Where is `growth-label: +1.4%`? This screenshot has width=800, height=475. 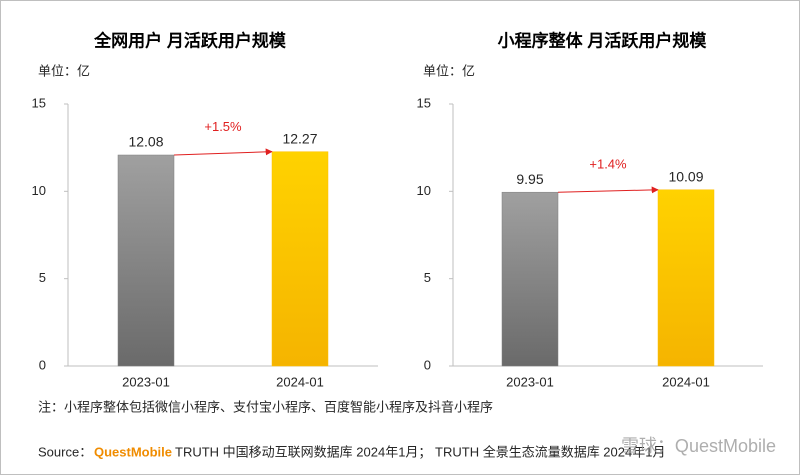
growth-label: +1.4% is located at coordinates (608, 163).